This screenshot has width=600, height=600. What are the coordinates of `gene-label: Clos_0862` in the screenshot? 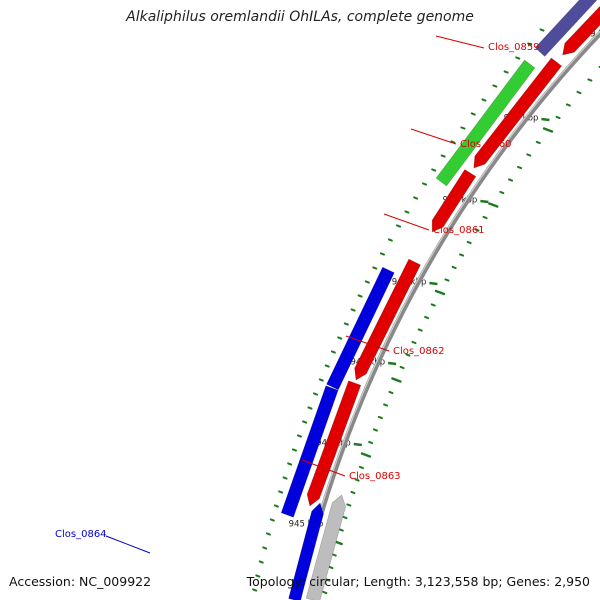 It's located at (419, 351).